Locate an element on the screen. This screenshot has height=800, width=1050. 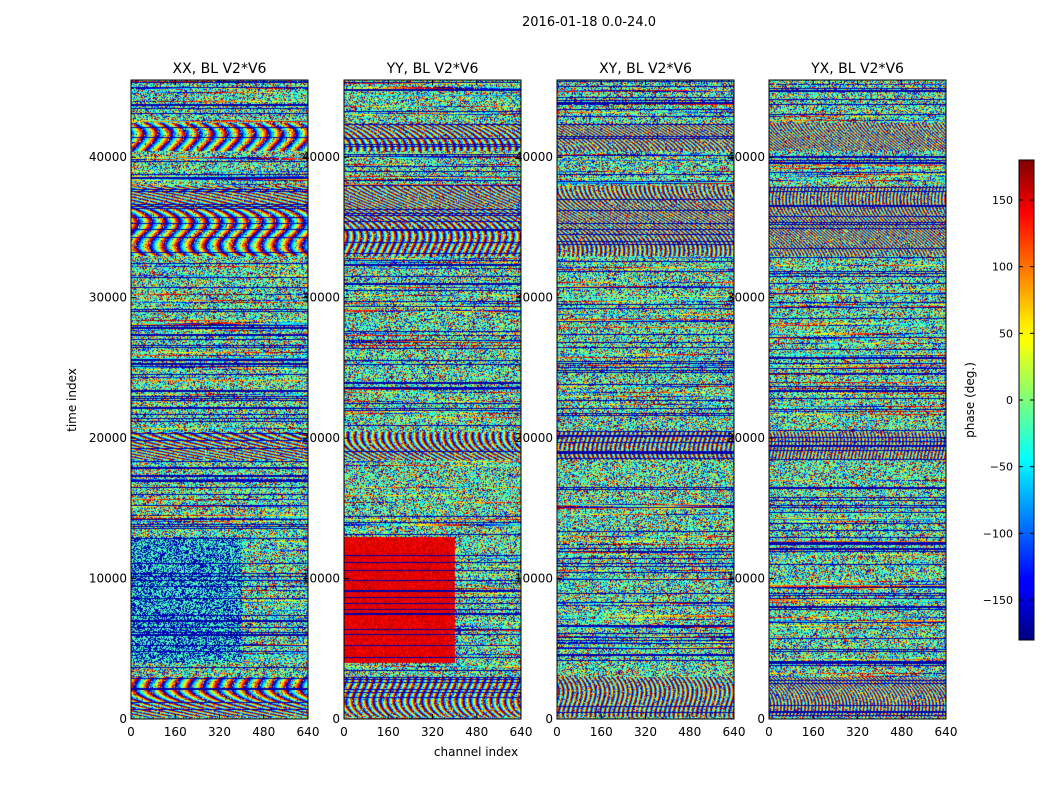
y-axis-label: time index is located at coordinates (72, 400).